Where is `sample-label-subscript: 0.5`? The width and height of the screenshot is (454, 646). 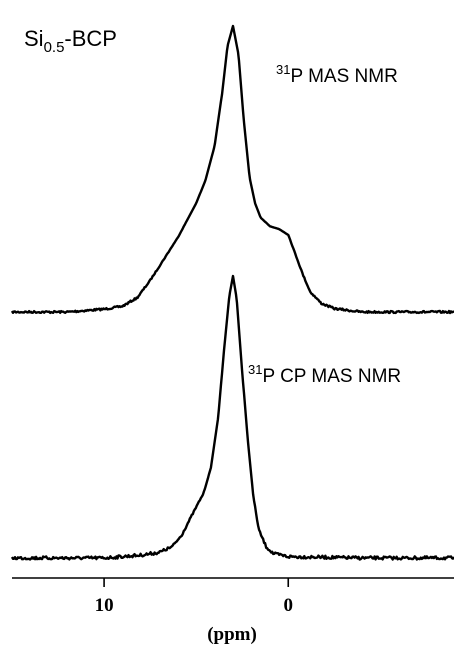 sample-label-subscript: 0.5 is located at coordinates (54, 47).